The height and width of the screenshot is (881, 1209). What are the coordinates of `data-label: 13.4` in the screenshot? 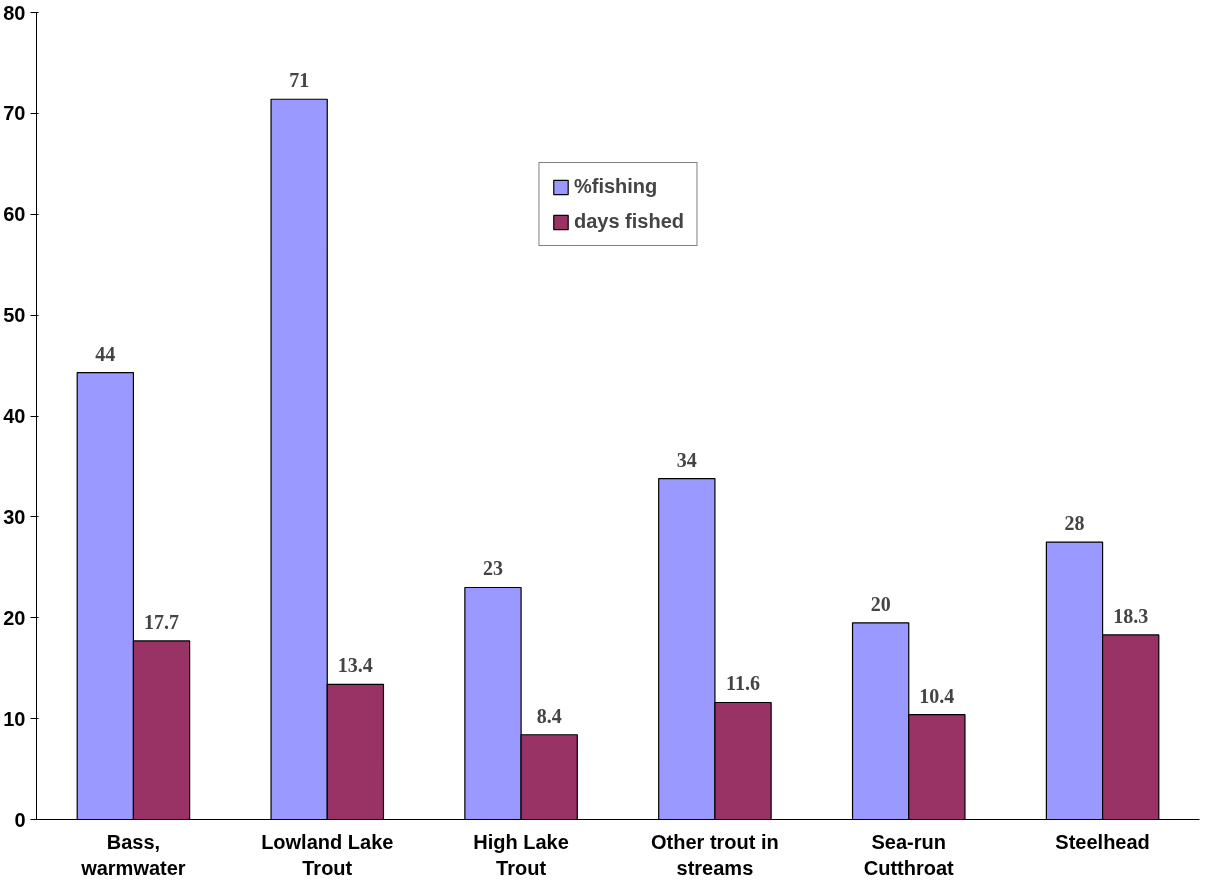 It's located at (355, 665).